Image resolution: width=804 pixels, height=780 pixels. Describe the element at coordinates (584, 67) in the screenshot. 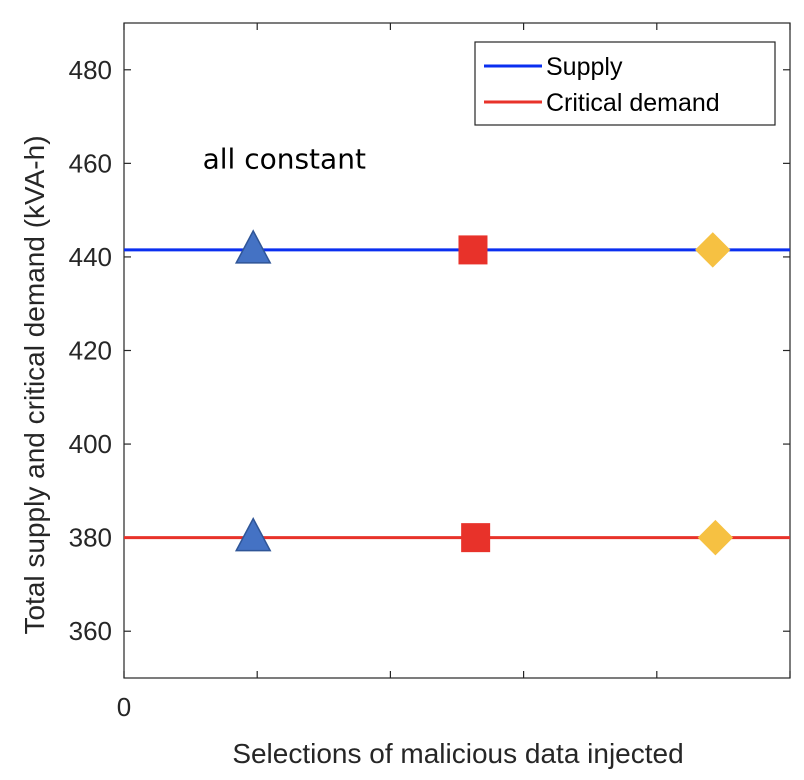

I see `legend-label: Supply` at that location.